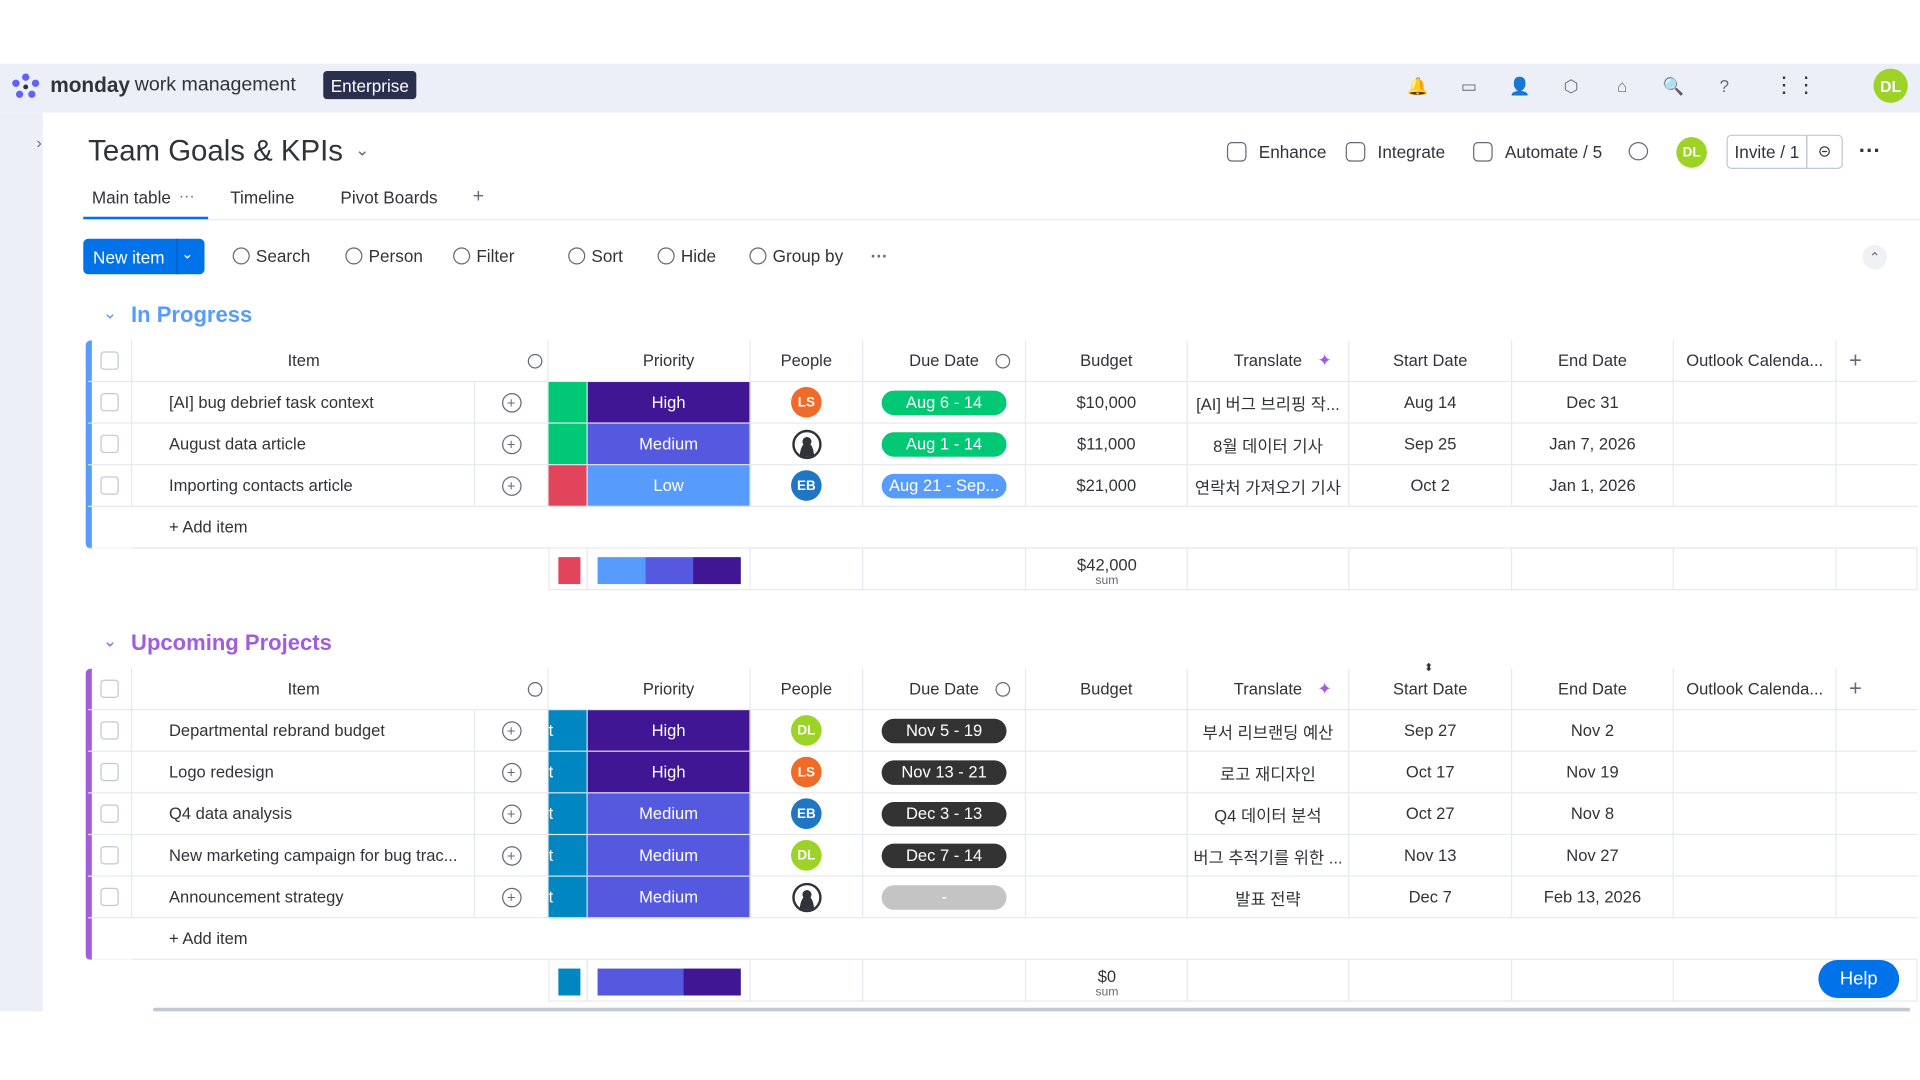 The width and height of the screenshot is (1920, 1080). I want to click on new-item-caret: ⌄, so click(187, 253).